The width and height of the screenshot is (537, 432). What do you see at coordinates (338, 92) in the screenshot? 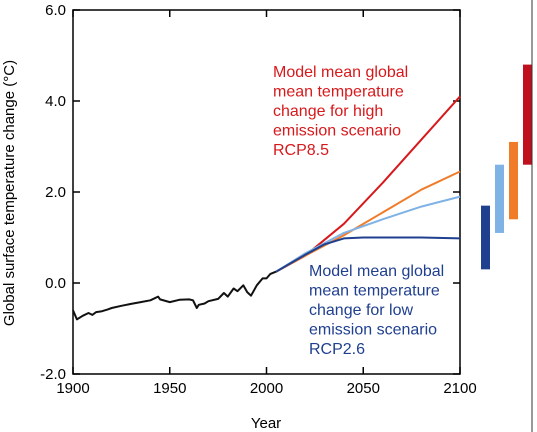
I see `ann-high-line: mean temperature` at bounding box center [338, 92].